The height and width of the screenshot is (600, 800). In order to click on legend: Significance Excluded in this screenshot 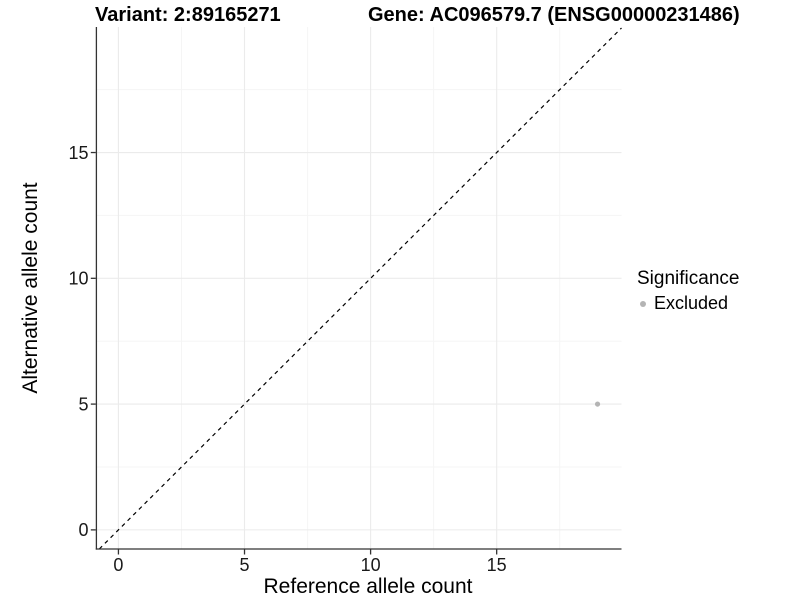, I will do `click(688, 291)`.